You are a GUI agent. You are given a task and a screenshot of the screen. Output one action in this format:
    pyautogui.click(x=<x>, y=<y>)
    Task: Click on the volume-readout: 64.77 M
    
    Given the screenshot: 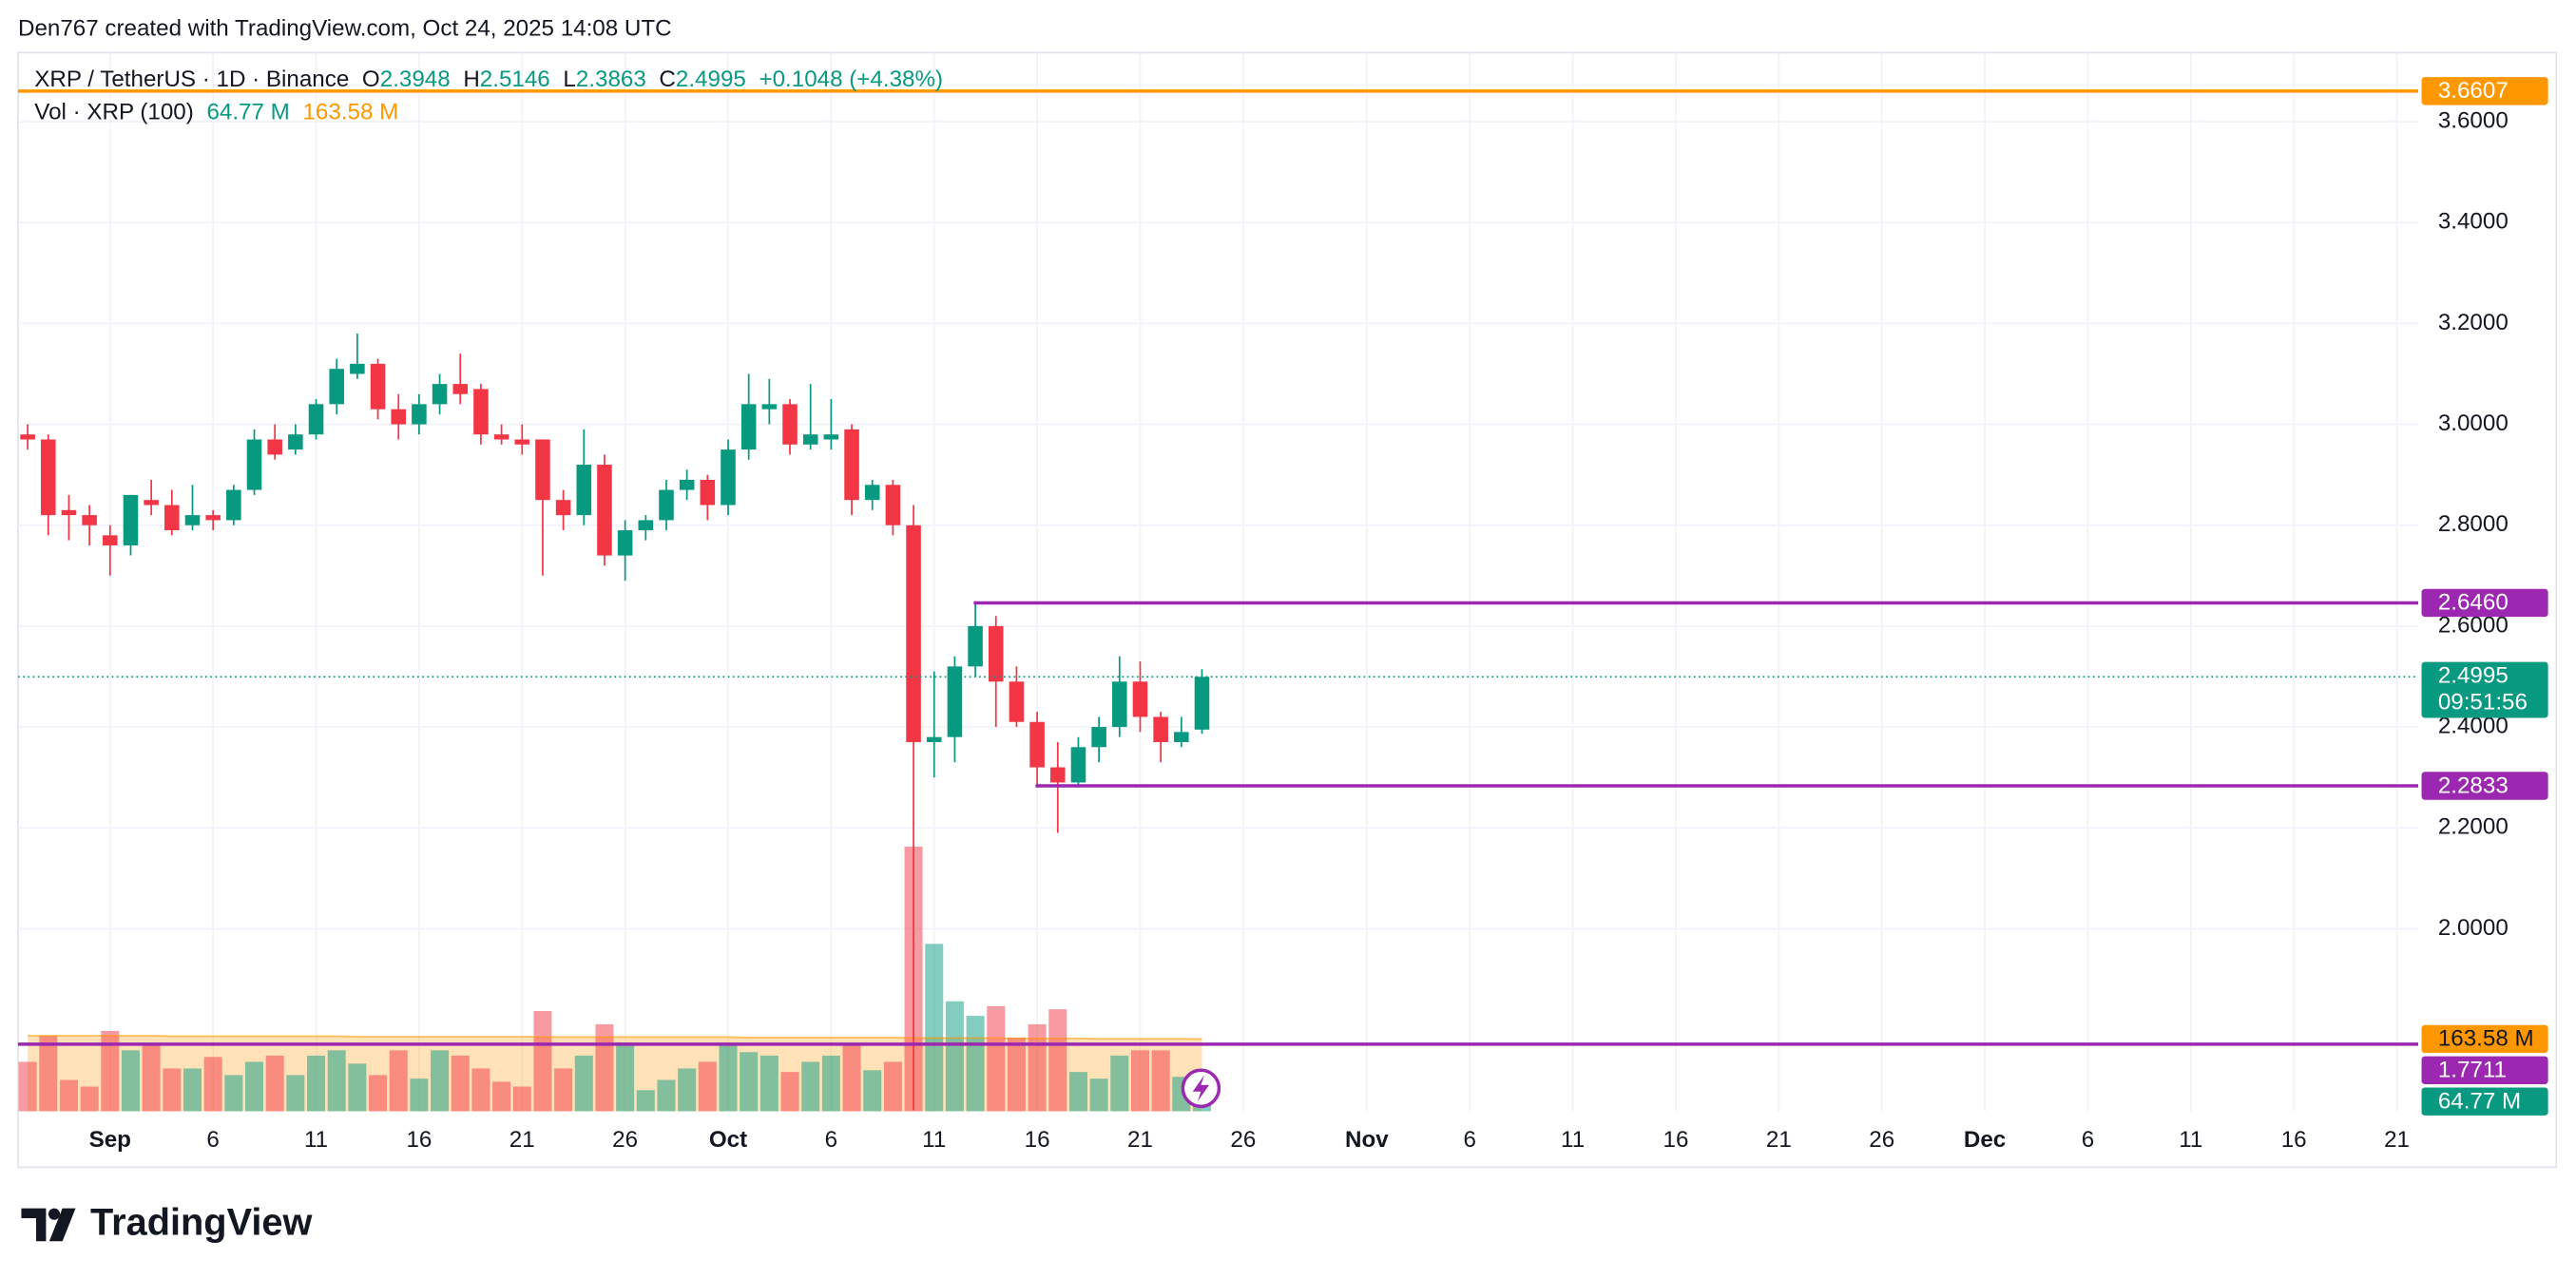 What is the action you would take?
    pyautogui.click(x=247, y=113)
    